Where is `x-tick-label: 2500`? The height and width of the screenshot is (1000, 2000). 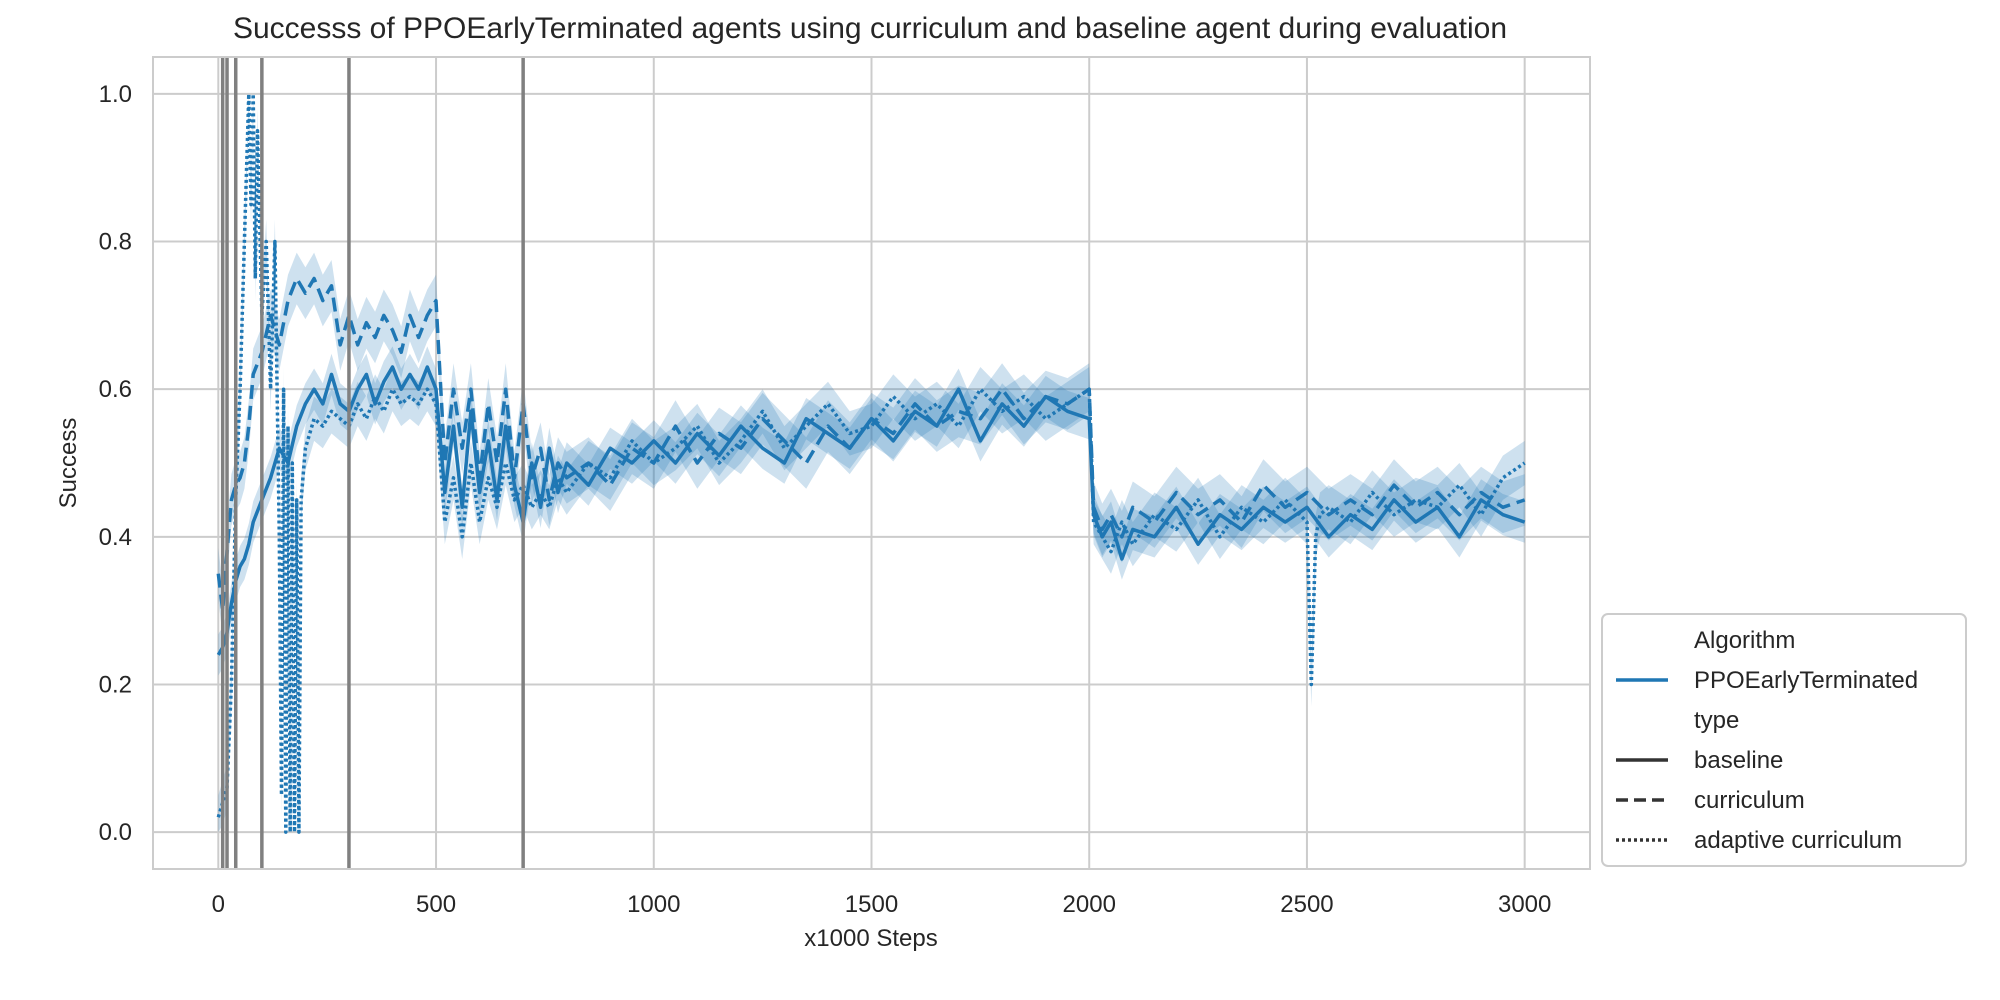
x-tick-label: 2500 is located at coordinates (1306, 904).